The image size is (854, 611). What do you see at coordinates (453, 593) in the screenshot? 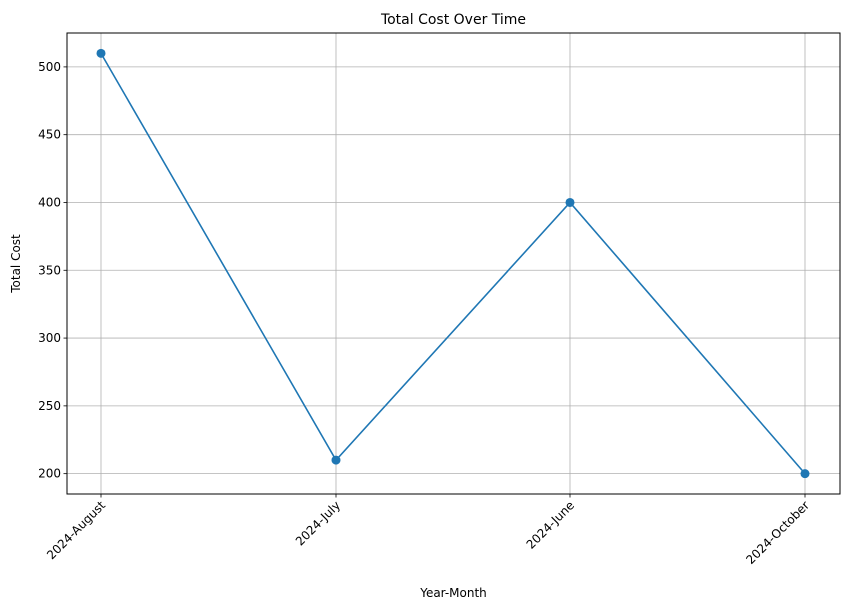
I see `x-axis-label: Year-Month` at bounding box center [453, 593].